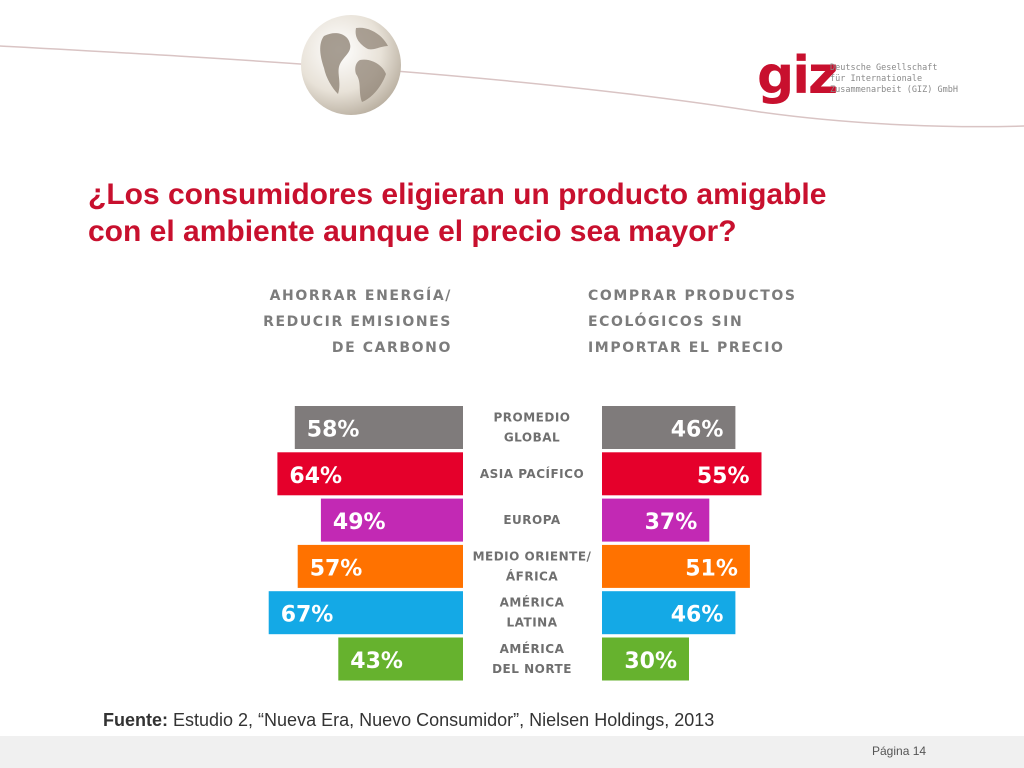 The height and width of the screenshot is (768, 1024). What do you see at coordinates (894, 90) in the screenshot?
I see `logo-line: Zusammenarbeit (GIZ) GmbH` at bounding box center [894, 90].